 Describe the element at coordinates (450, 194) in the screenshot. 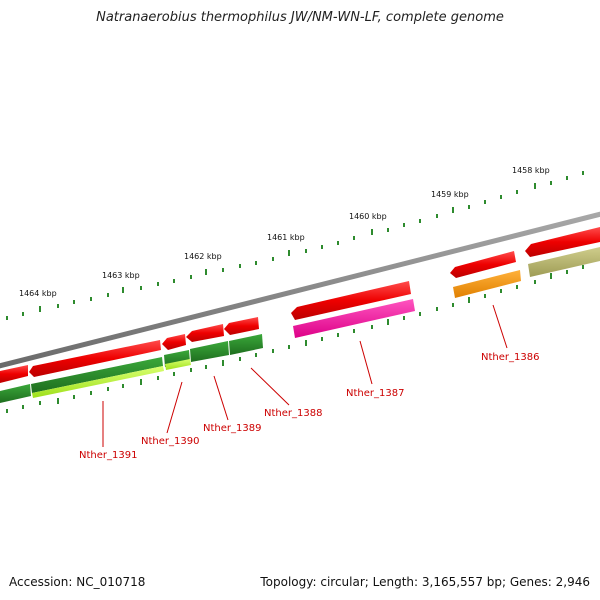

I see `kbp-label: 1459 kbp` at that location.